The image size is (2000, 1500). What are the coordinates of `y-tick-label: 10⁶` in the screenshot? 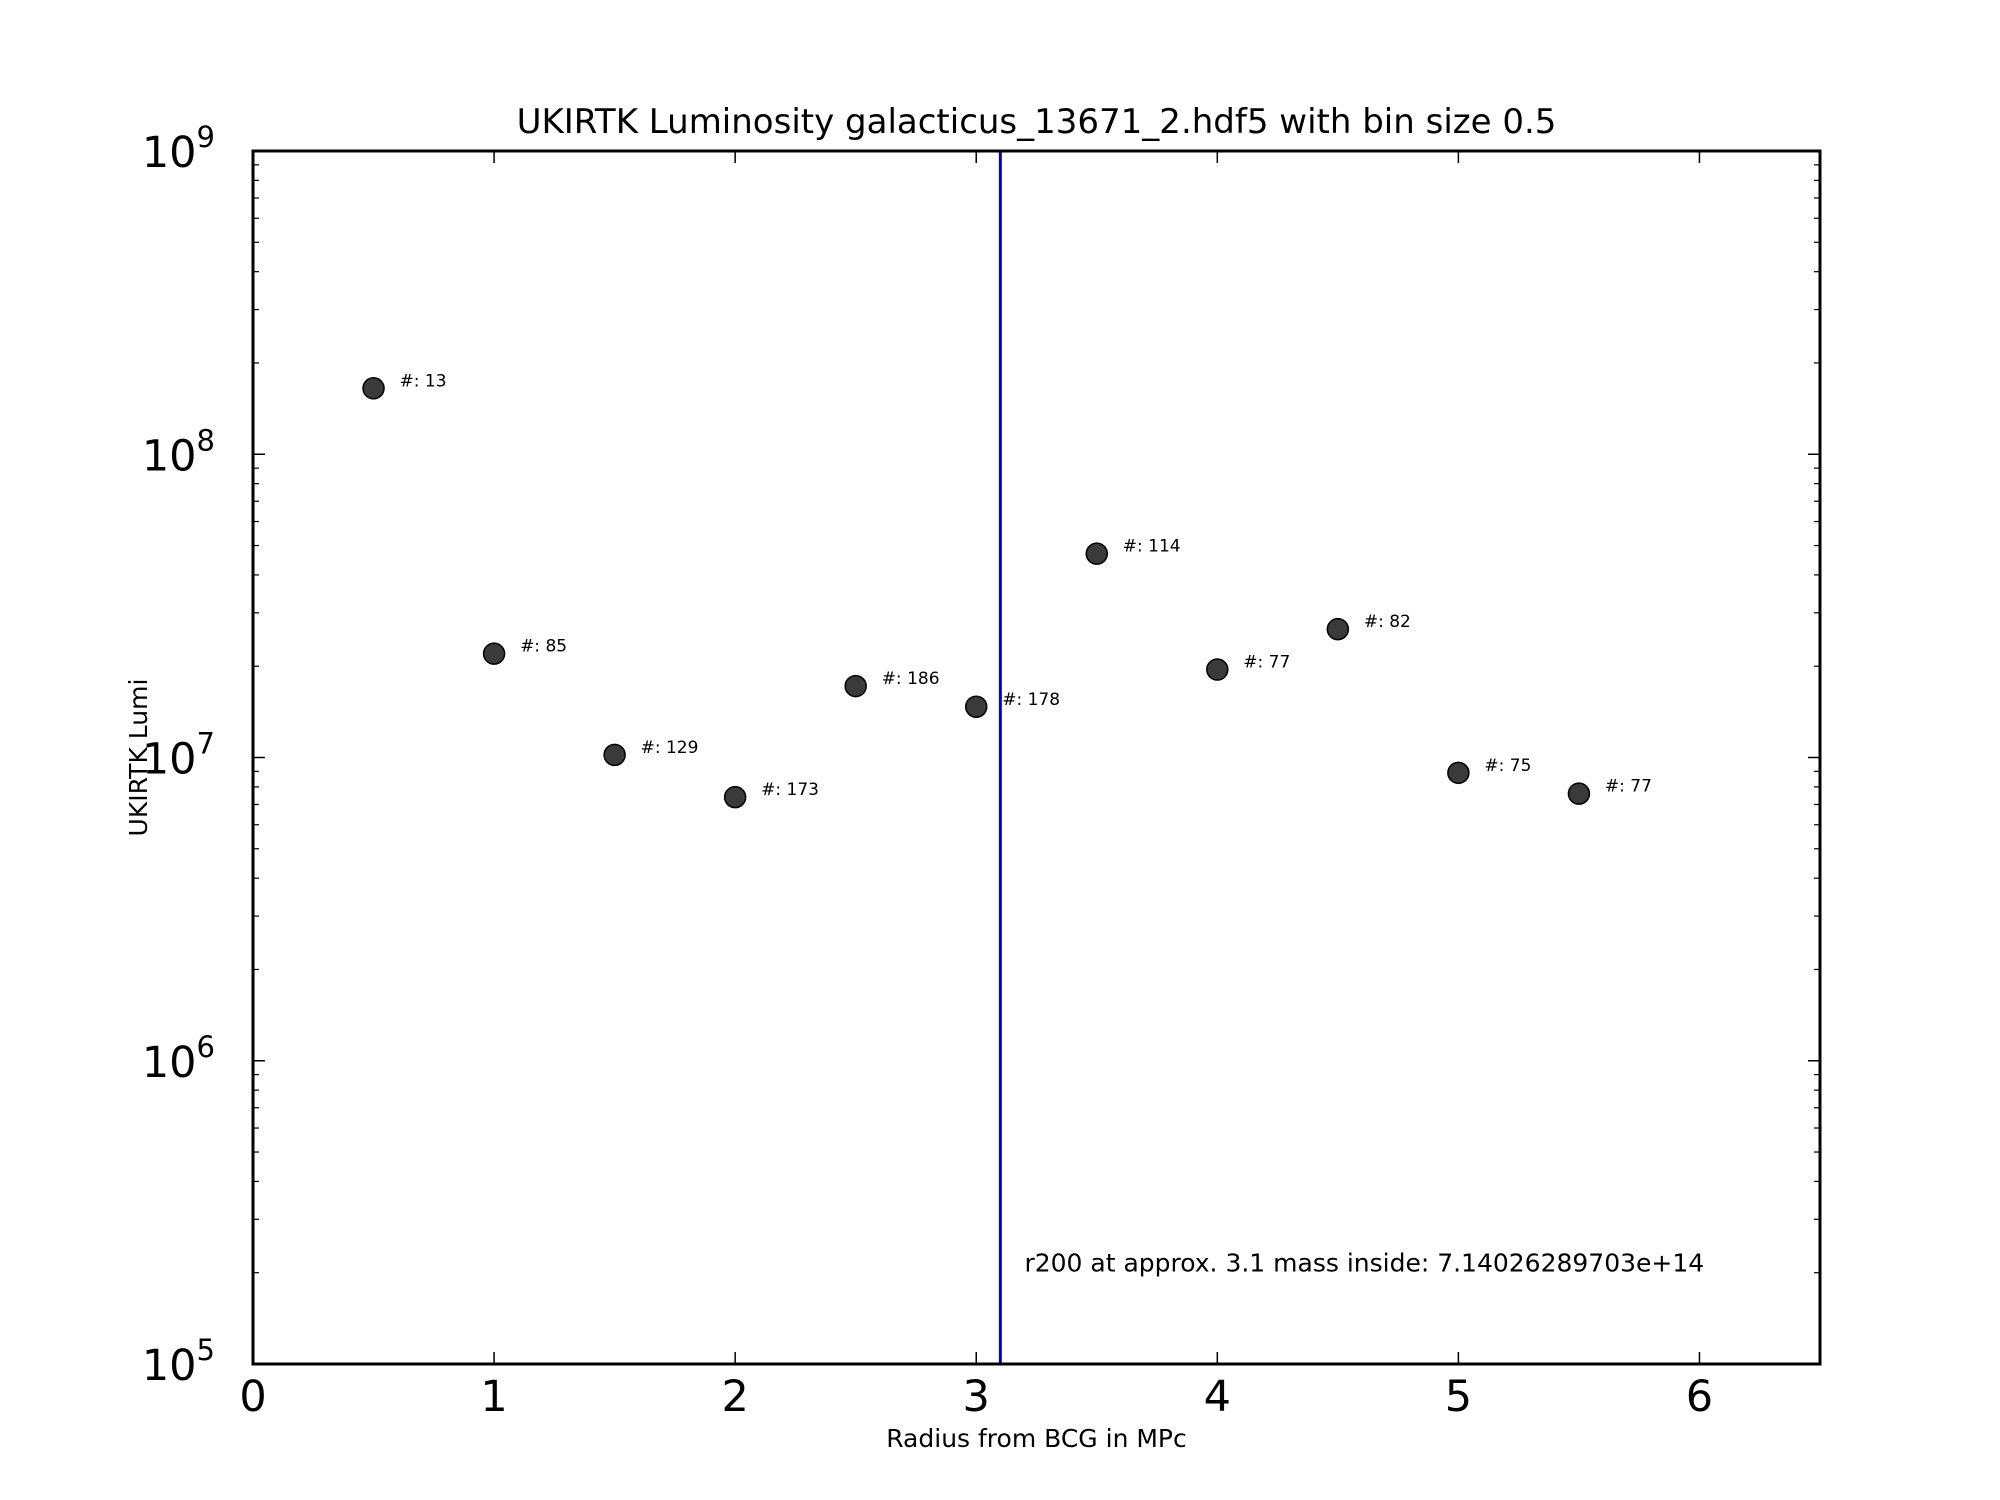 It's located at (178, 1059).